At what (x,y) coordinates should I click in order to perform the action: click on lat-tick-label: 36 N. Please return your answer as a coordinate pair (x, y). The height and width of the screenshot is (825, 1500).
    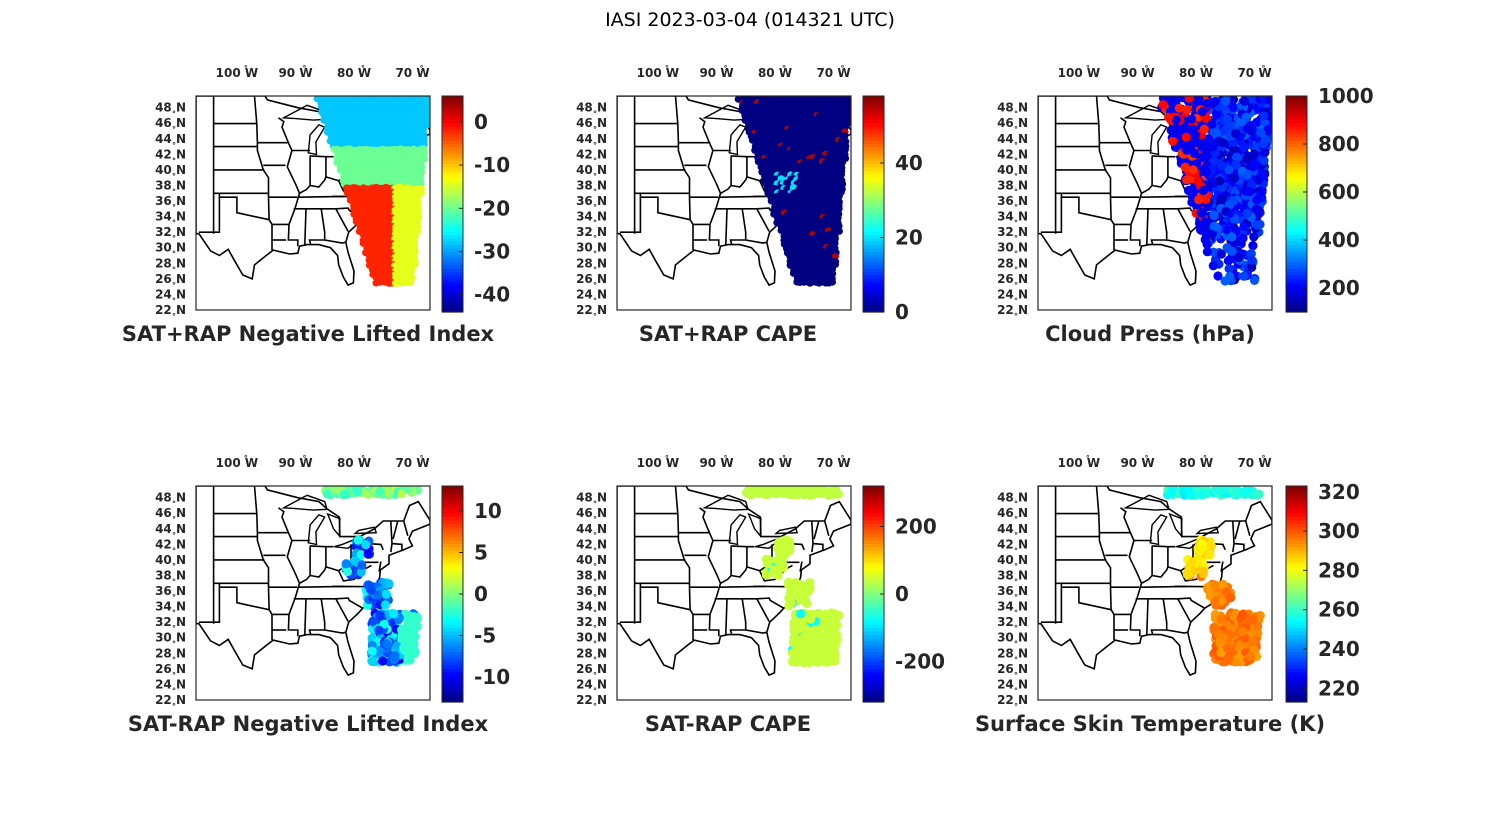
    Looking at the image, I should click on (591, 201).